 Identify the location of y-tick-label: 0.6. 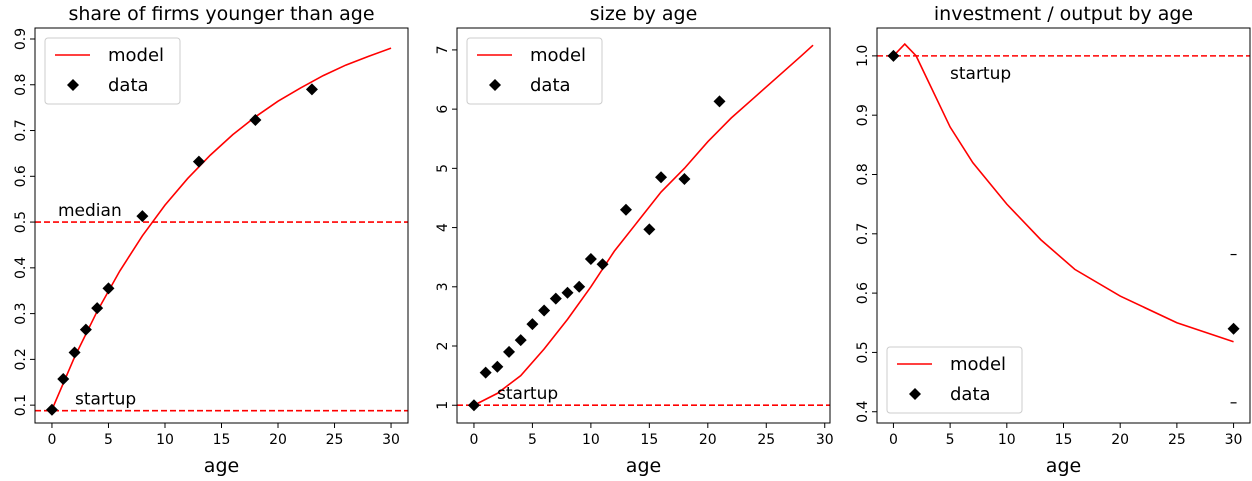
(863, 293).